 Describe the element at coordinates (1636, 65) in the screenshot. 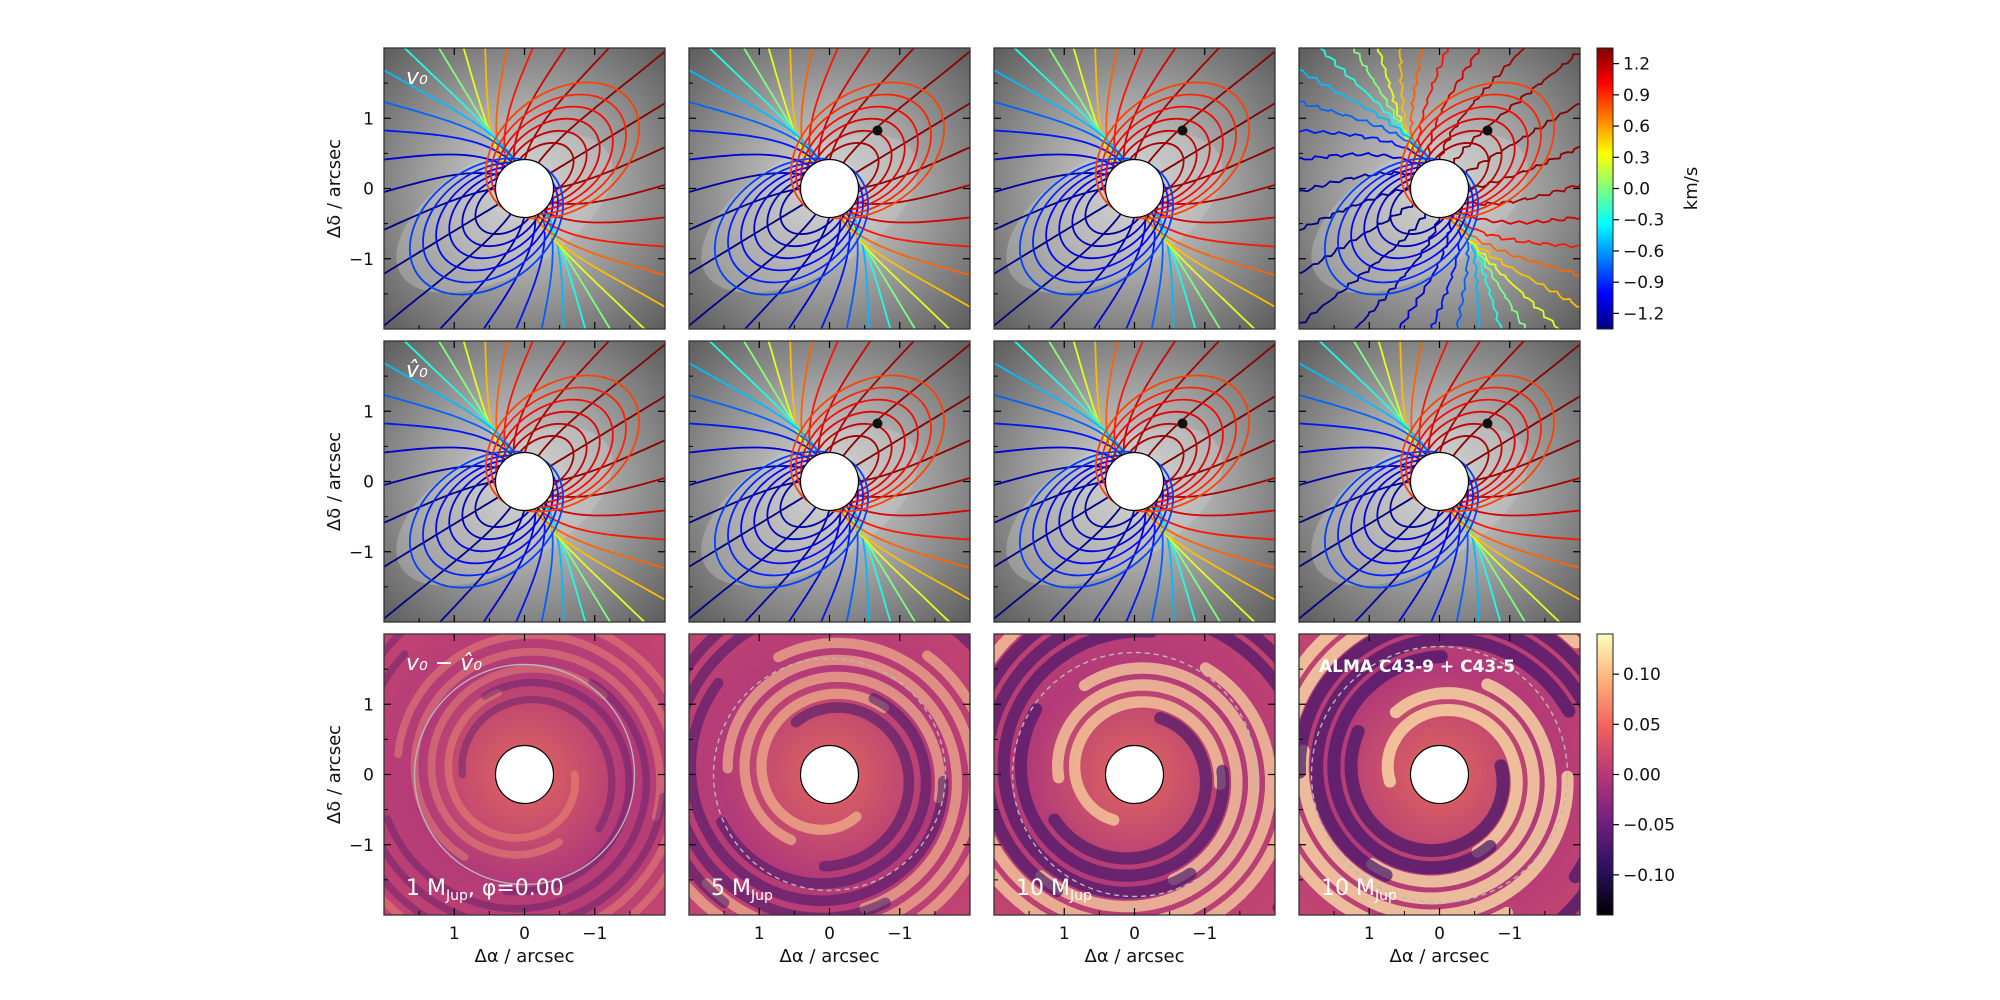

I see `velocity-colorbar-tick-label: 1.2` at that location.